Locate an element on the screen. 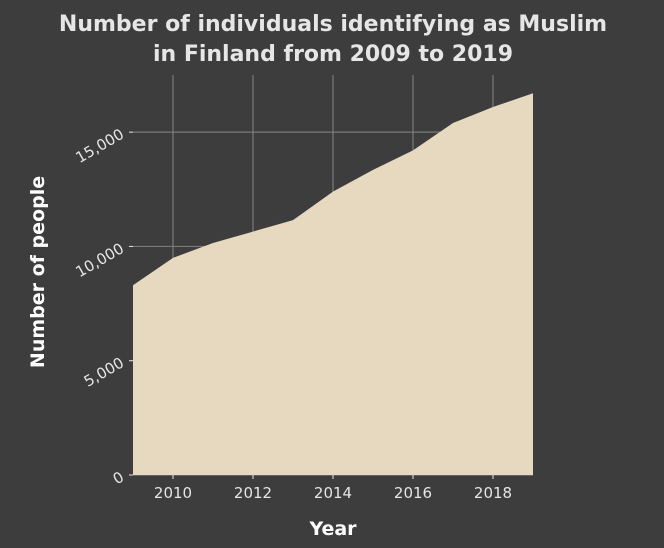  x-tick-label-4: 2018 is located at coordinates (493, 493).